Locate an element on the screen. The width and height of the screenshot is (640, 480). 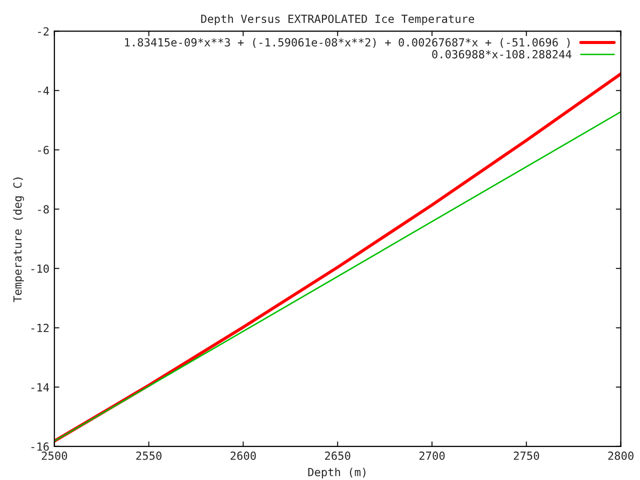
x-tick-label: 2800 is located at coordinates (621, 456).